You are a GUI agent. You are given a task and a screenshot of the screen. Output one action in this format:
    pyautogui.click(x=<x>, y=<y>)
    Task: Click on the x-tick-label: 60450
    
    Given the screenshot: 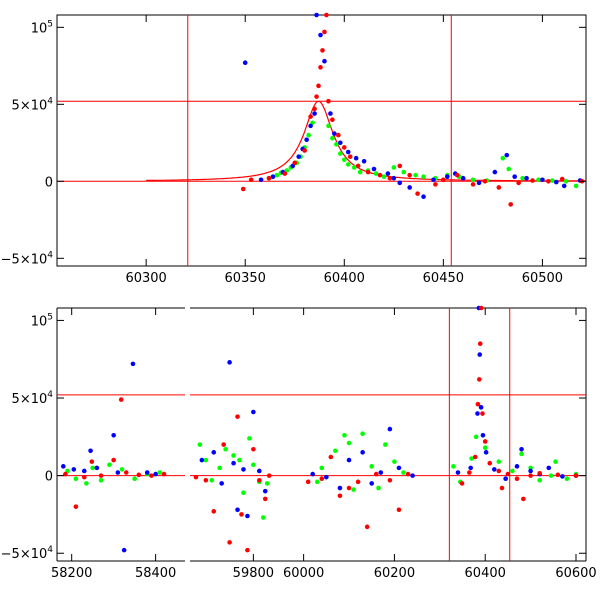 What is the action you would take?
    pyautogui.click(x=443, y=278)
    